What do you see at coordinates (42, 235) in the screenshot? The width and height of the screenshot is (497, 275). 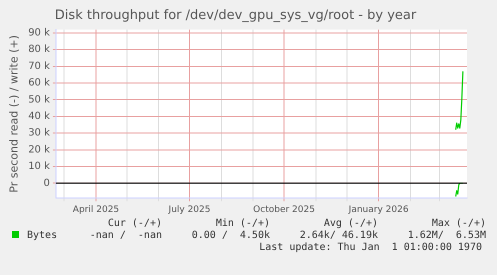 I see `legend-label: Bytes` at bounding box center [42, 235].